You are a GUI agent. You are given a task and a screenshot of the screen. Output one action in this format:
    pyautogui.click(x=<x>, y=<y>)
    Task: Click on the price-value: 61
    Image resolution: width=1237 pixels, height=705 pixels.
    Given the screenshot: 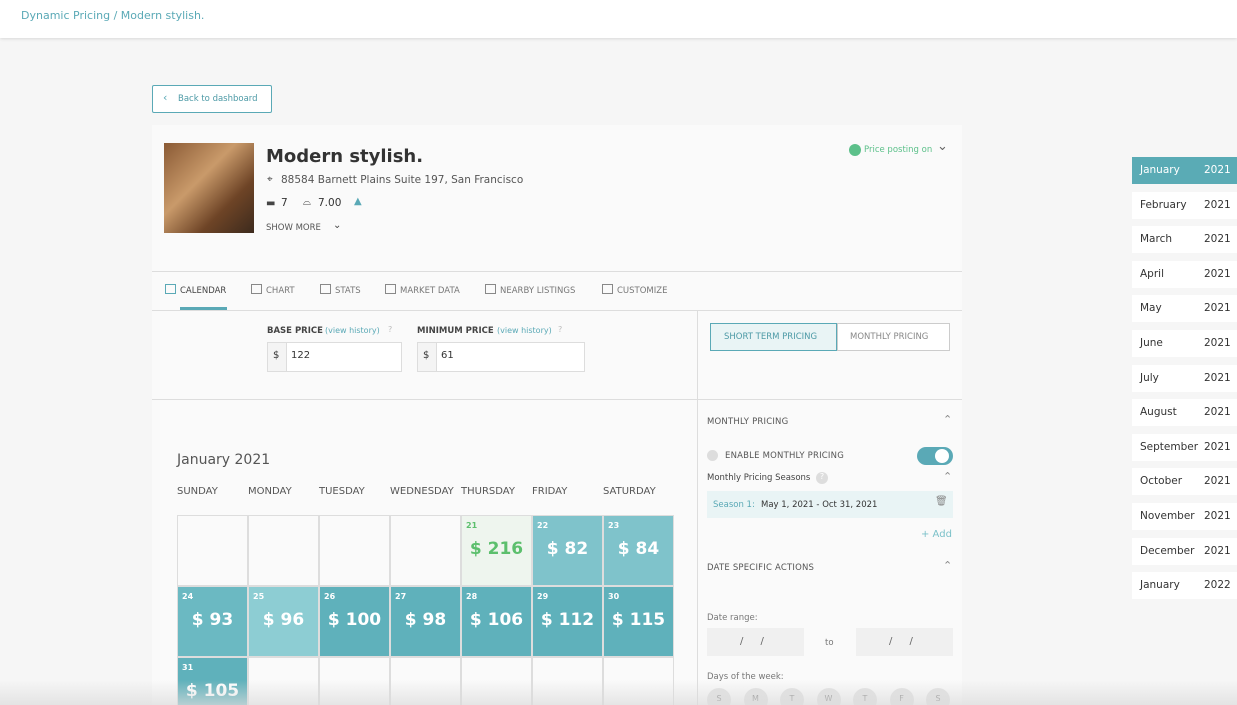 What is the action you would take?
    pyautogui.click(x=447, y=355)
    